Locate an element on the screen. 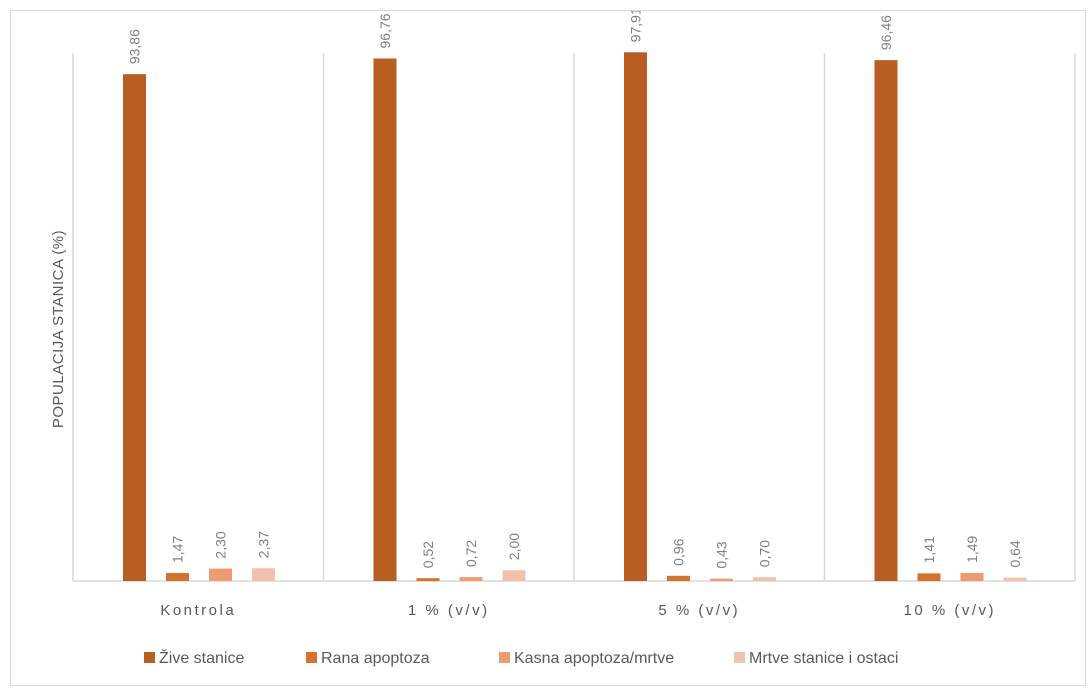 The height and width of the screenshot is (688, 1088). data-label: 0,72 is located at coordinates (471, 553).